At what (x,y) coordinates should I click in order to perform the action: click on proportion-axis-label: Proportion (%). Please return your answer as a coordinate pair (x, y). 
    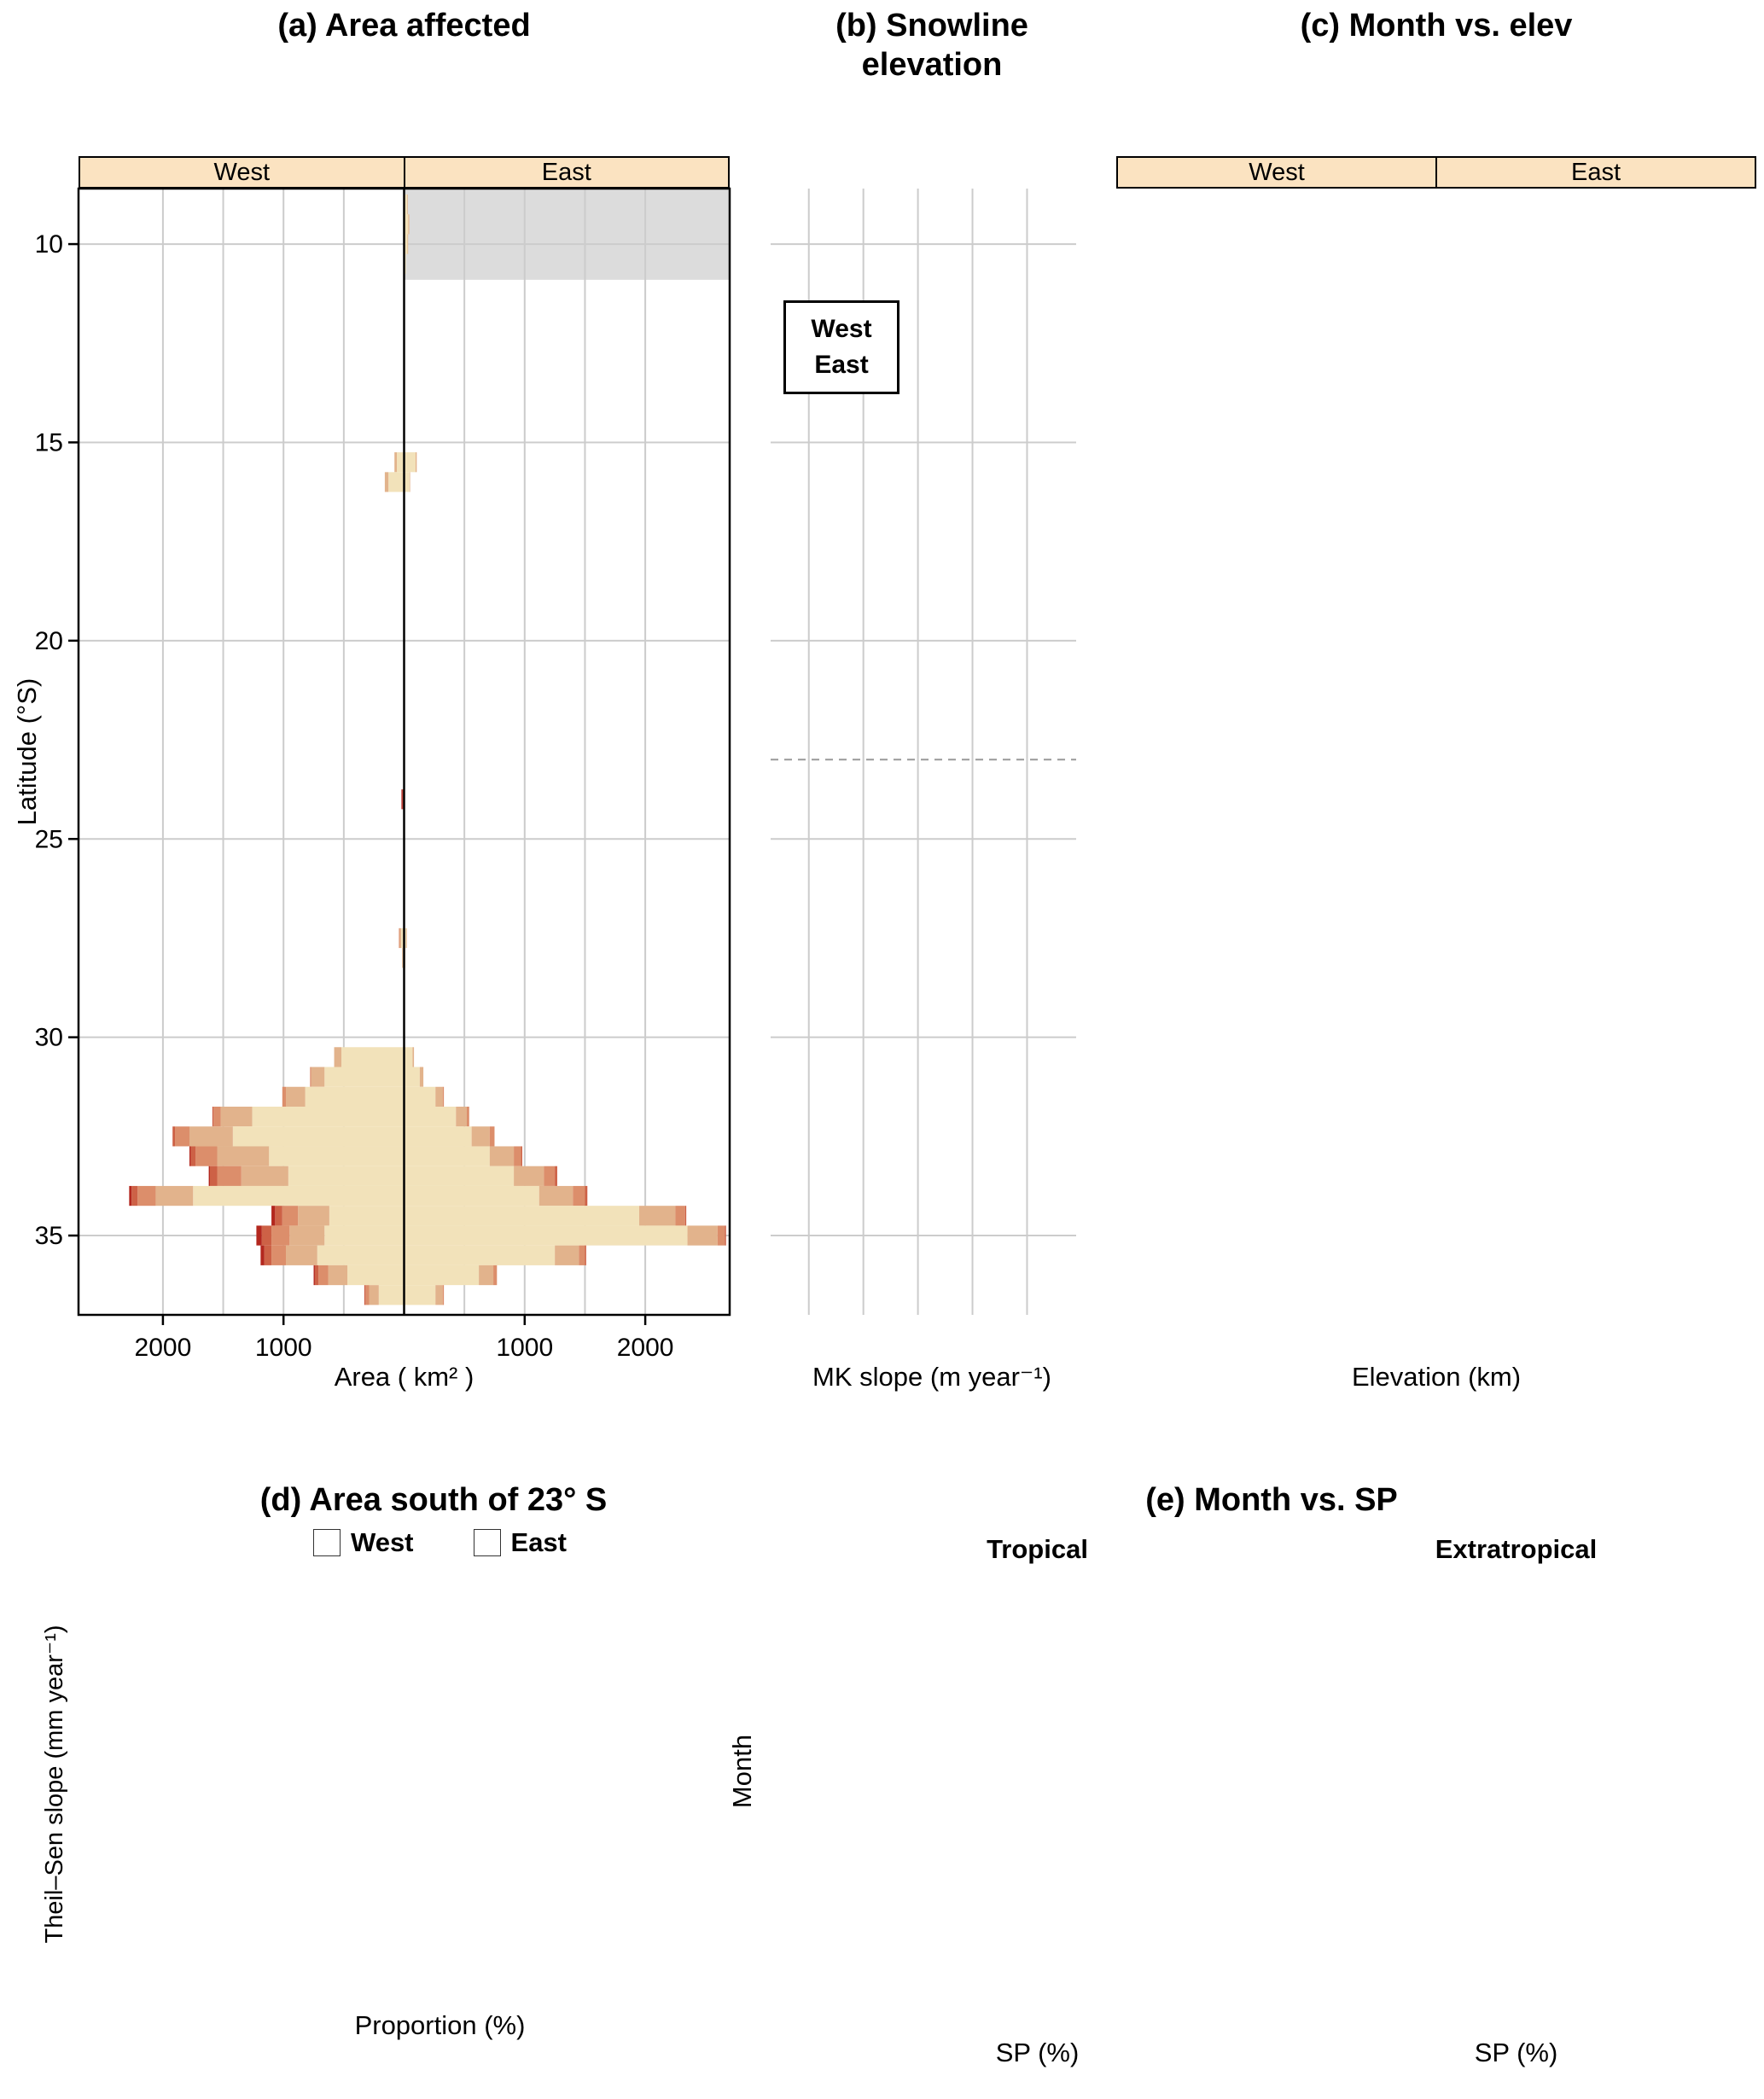
    Looking at the image, I should click on (440, 2025).